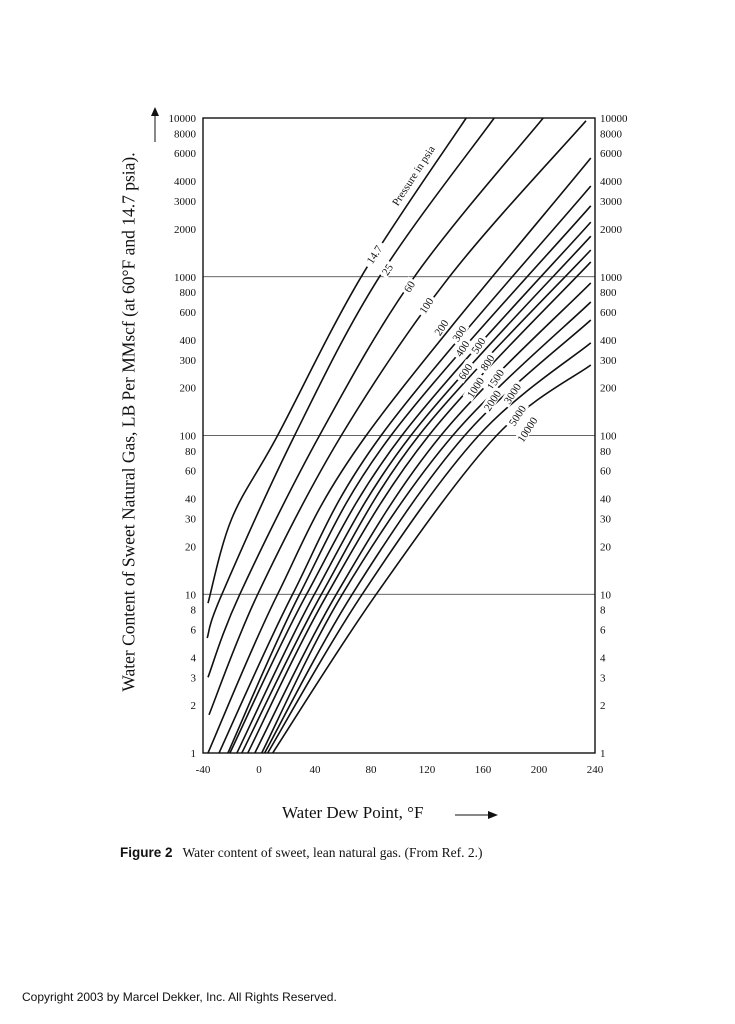 The height and width of the screenshot is (1024, 735). Describe the element at coordinates (427, 770) in the screenshot. I see `x-tick-label: 120` at that location.